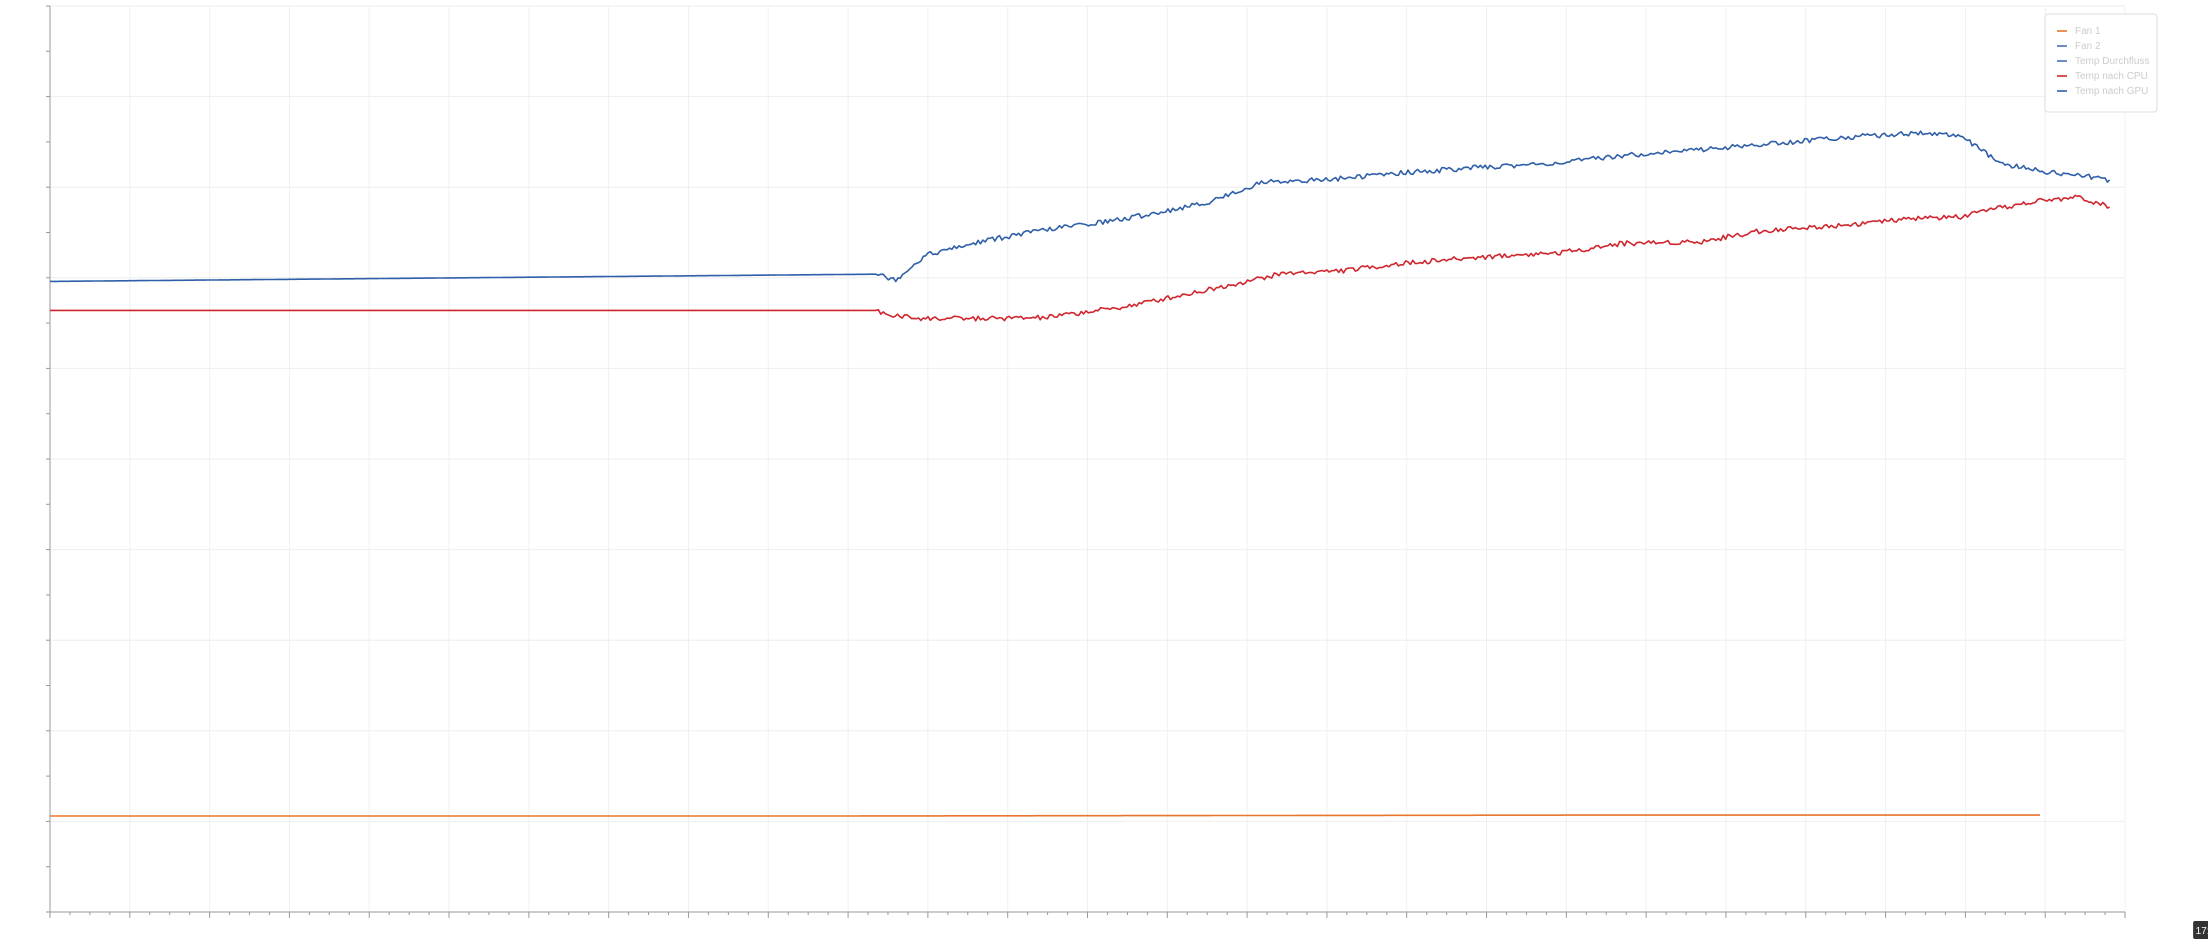 The height and width of the screenshot is (942, 2208). I want to click on legend-item: Fan 2, so click(2079, 46).